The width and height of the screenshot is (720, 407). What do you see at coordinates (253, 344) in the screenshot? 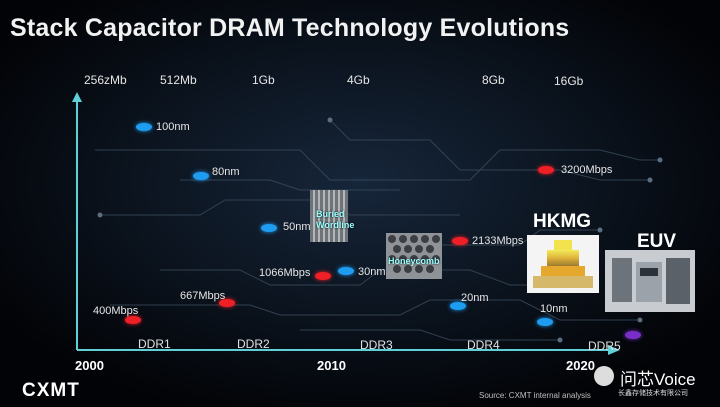
I see `ddr-label: DDR2` at bounding box center [253, 344].